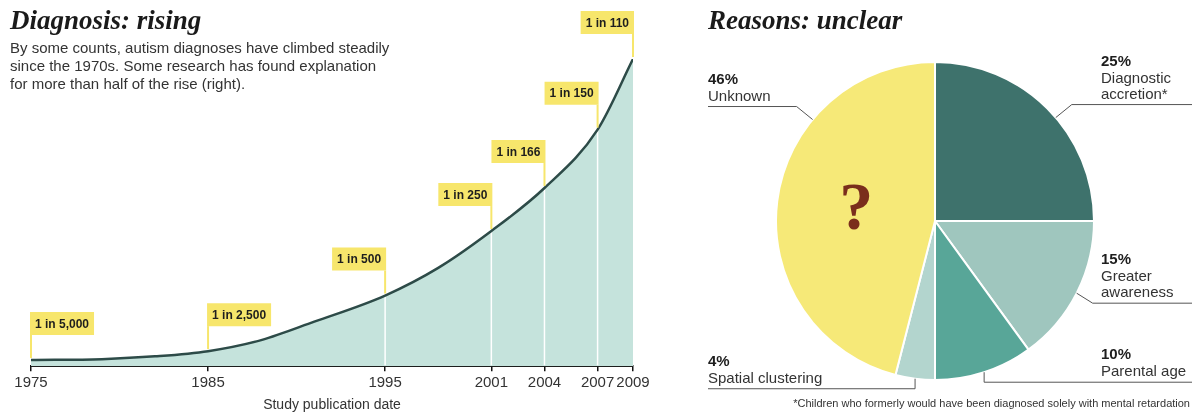 This screenshot has height=414, width=1200. I want to click on x-tick-label: 1995, so click(385, 382).